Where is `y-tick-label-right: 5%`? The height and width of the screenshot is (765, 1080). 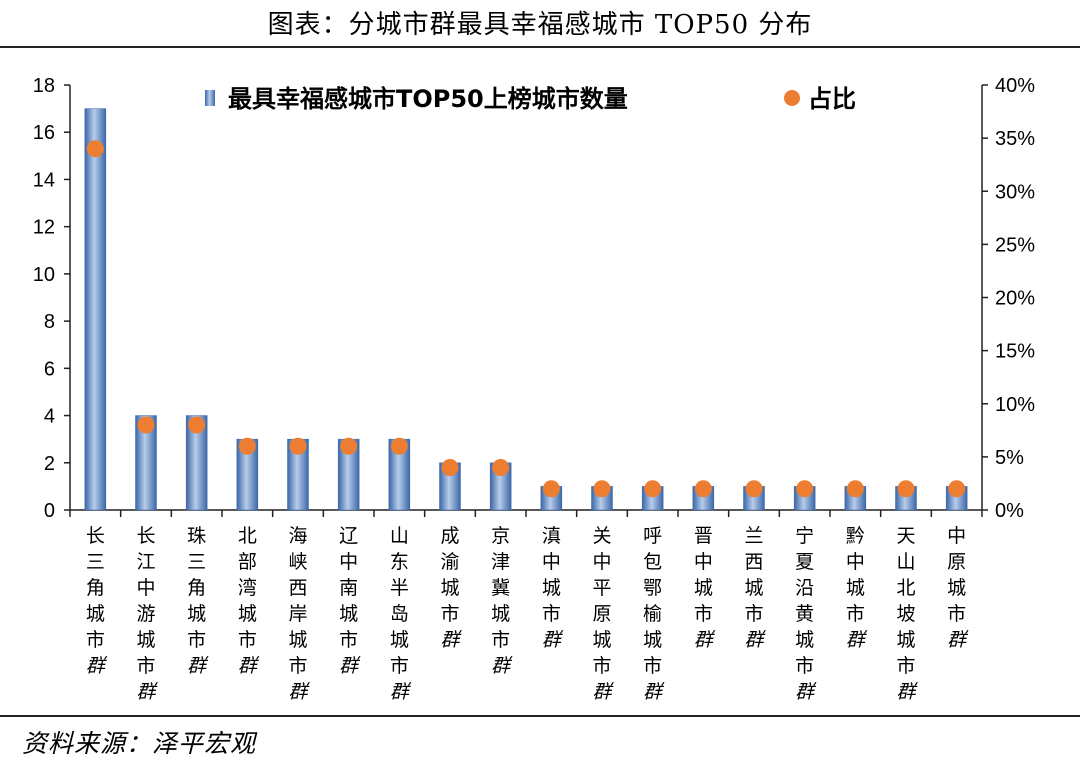 y-tick-label-right: 5% is located at coordinates (1009, 458).